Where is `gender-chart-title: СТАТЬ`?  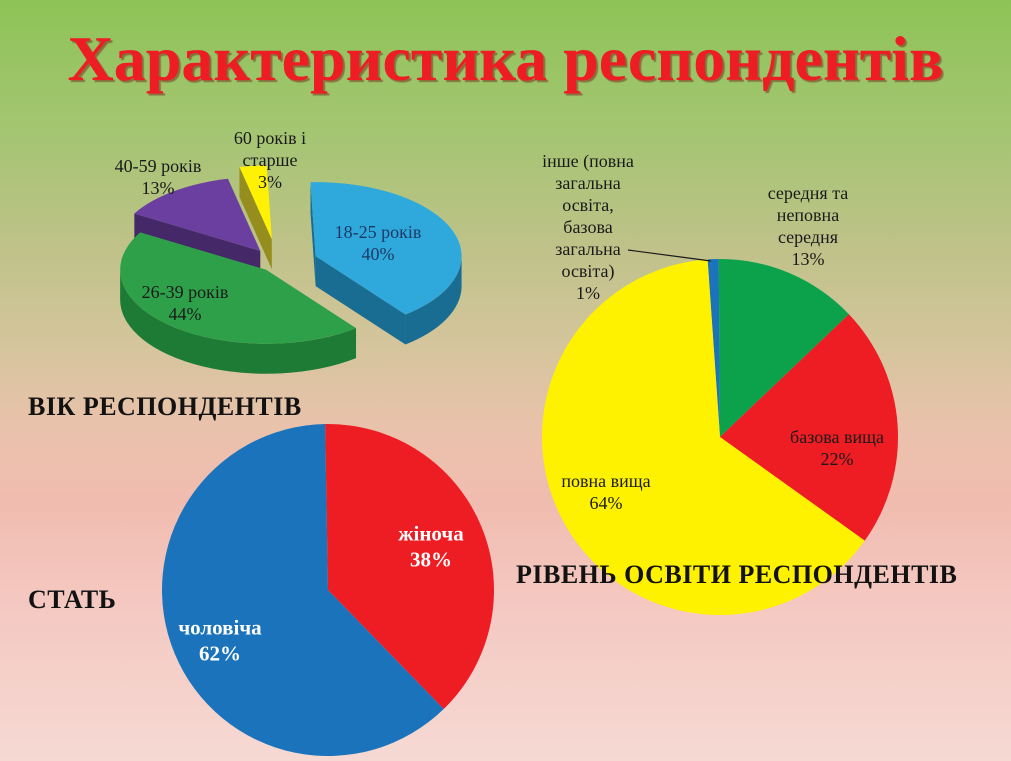 gender-chart-title: СТАТЬ is located at coordinates (72, 599).